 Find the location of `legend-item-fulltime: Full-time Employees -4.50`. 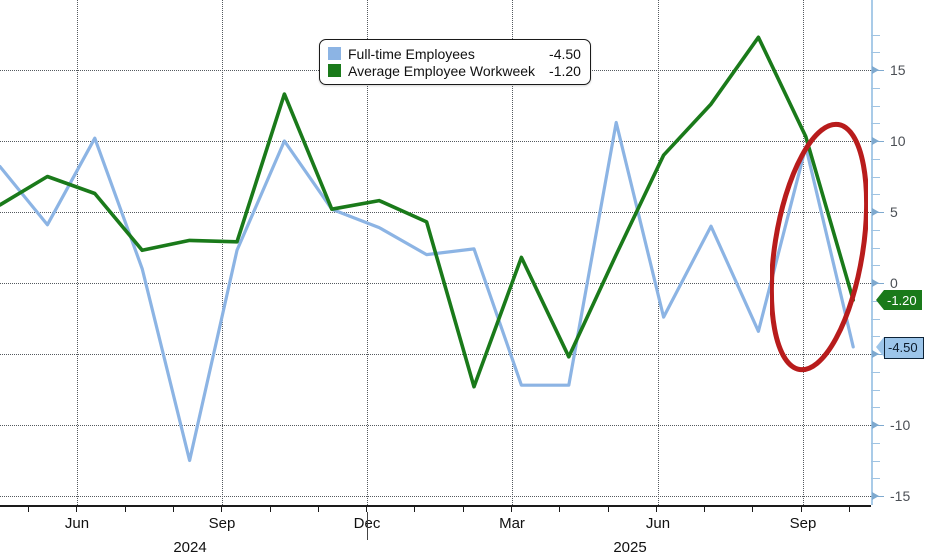

legend-item-fulltime: Full-time Employees -4.50 is located at coordinates (454, 53).